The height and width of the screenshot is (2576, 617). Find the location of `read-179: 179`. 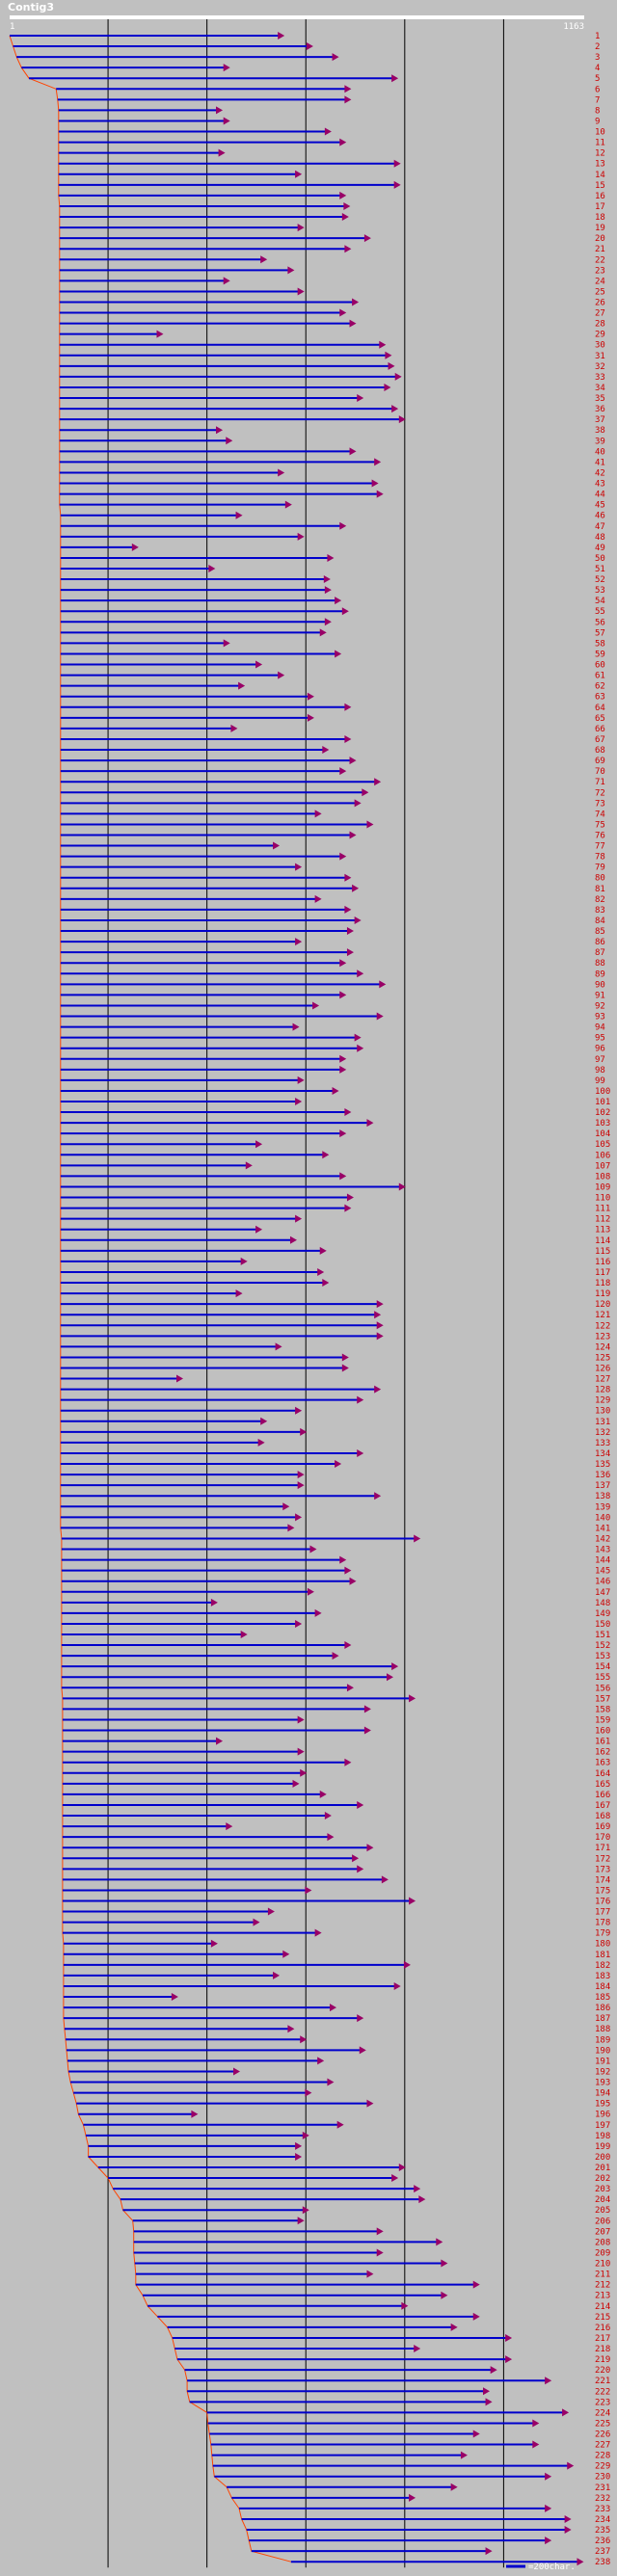

read-179: 179 is located at coordinates (336, 1934).